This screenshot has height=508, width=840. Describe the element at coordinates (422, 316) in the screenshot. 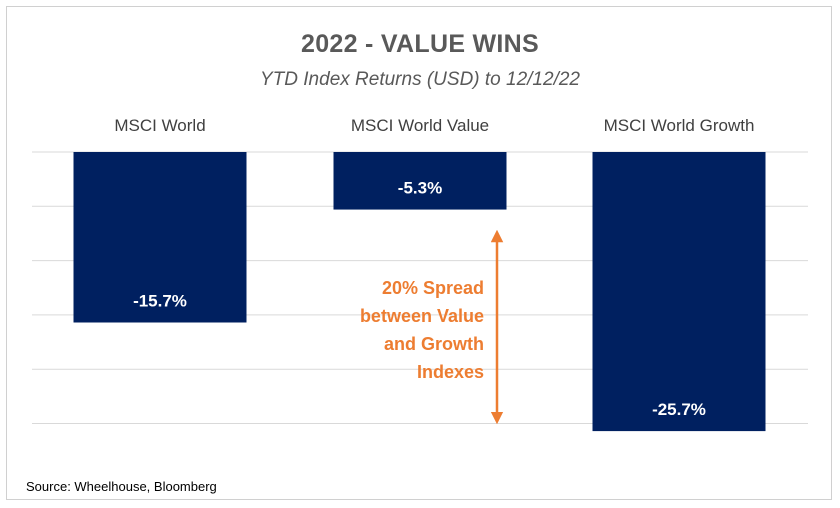

I see `annotation-line: between Value` at that location.